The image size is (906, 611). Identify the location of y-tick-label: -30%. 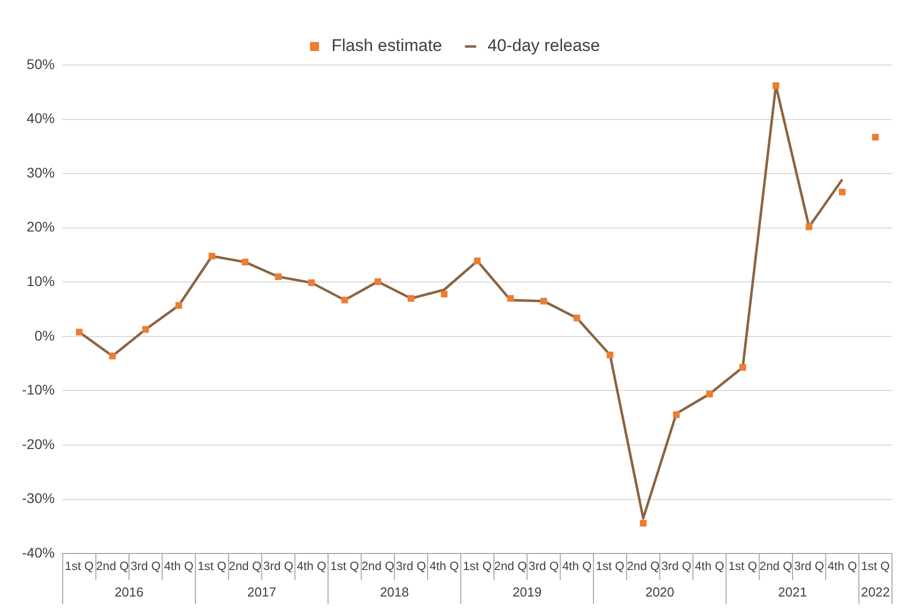
(38, 498).